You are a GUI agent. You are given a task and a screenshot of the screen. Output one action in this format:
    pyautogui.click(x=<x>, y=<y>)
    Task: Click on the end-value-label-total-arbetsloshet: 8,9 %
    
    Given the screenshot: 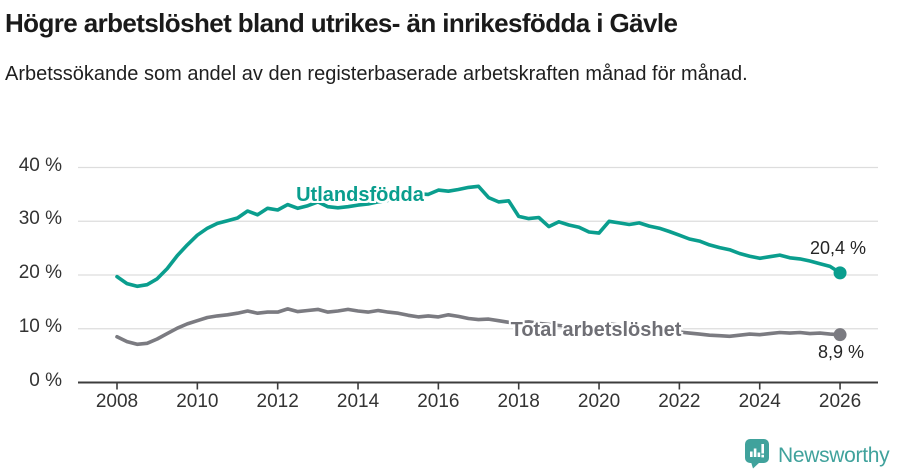 What is the action you would take?
    pyautogui.click(x=840, y=352)
    